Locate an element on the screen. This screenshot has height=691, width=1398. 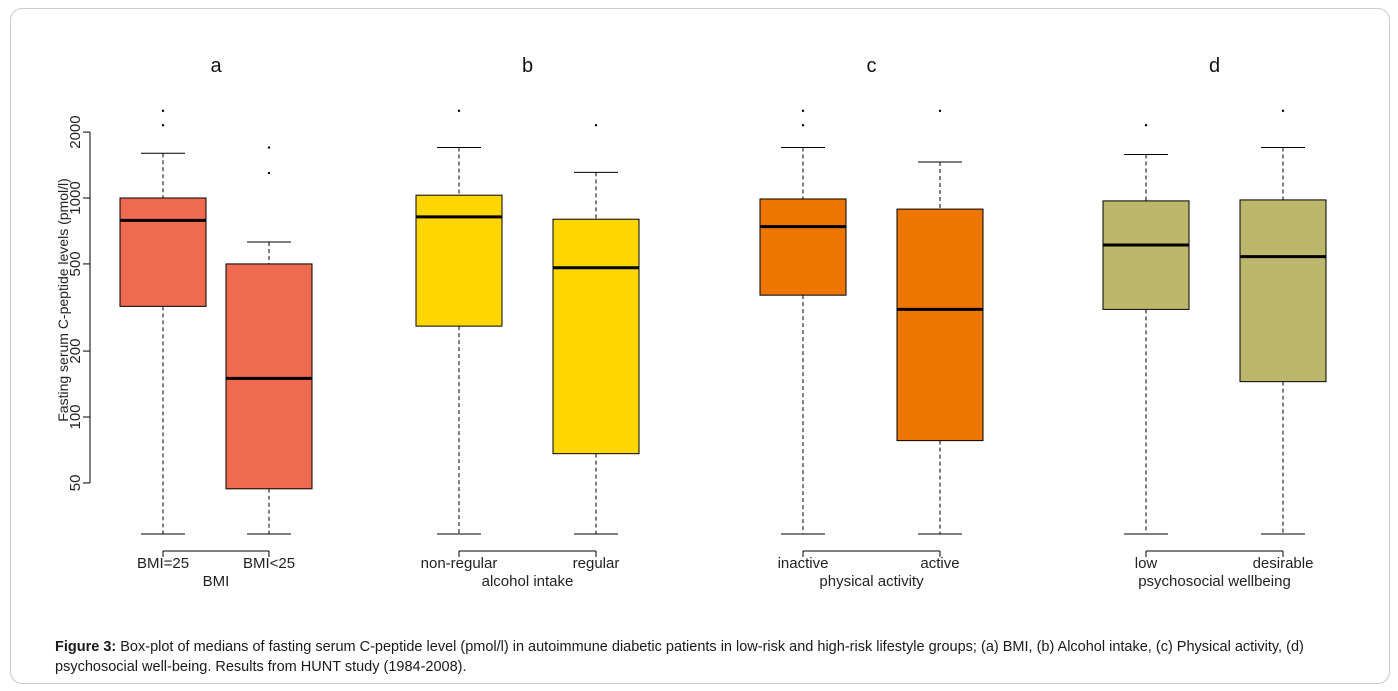
y-tick-label: 2000 is located at coordinates (75, 131).